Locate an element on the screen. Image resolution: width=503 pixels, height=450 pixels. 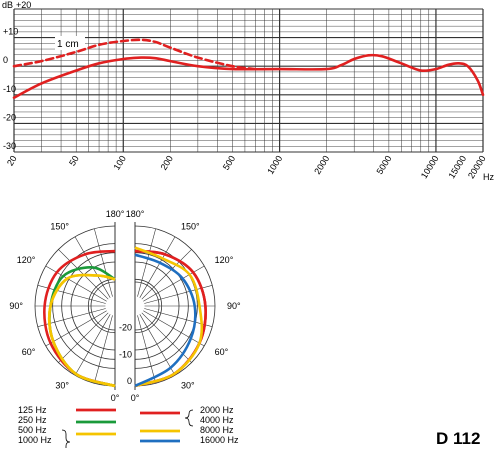
legend-label: 8000 Hz is located at coordinates (217, 430).